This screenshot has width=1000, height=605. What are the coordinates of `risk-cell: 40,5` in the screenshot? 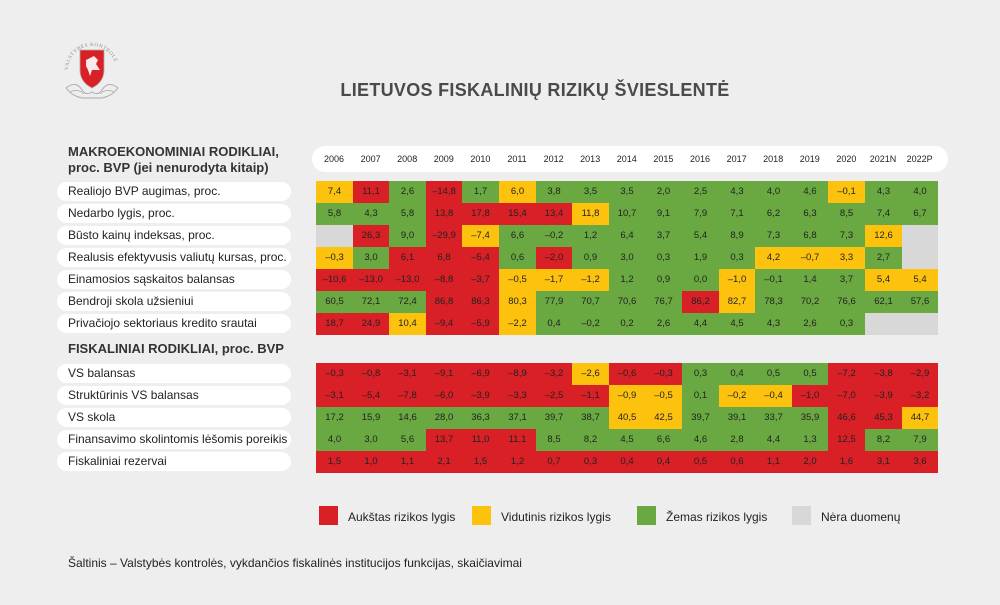 It's located at (627, 418).